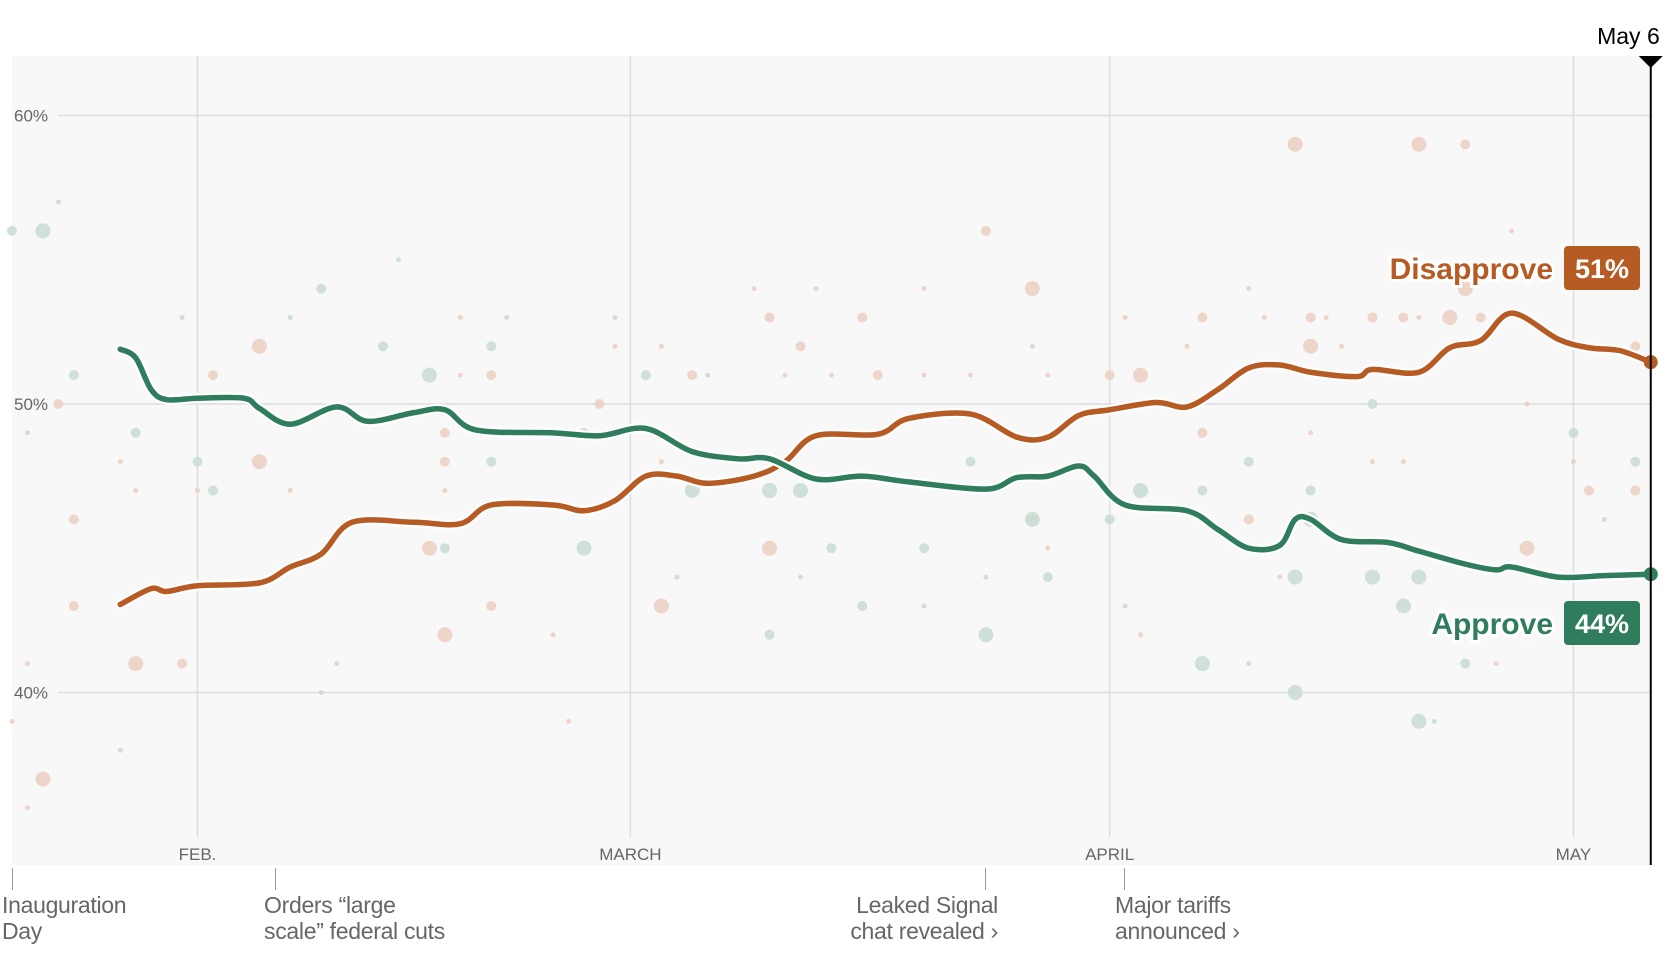 This screenshot has height=956, width=1676. I want to click on approve-badge-value: 44%, so click(1602, 624).